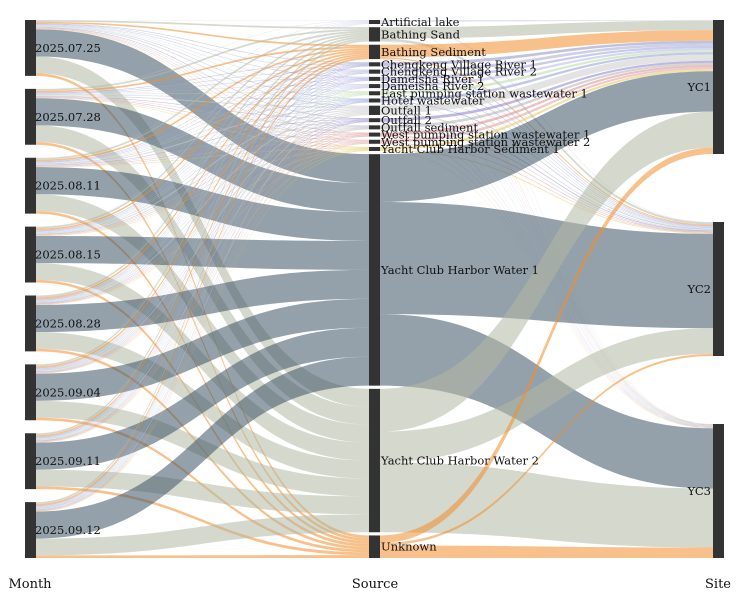 This screenshot has width=742, height=602. I want to click on link-yacht-club-harbor-water-2-yc3, so click(546, 505).